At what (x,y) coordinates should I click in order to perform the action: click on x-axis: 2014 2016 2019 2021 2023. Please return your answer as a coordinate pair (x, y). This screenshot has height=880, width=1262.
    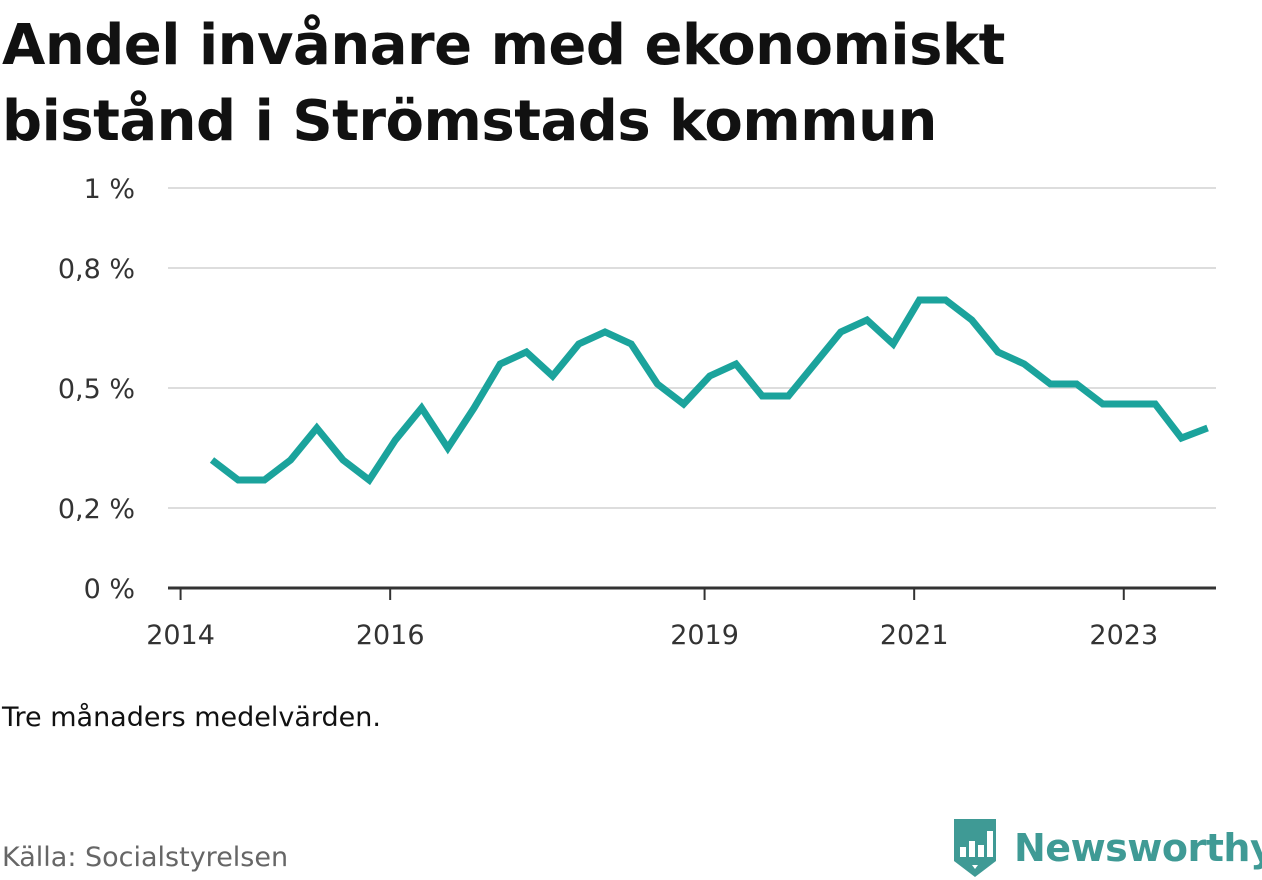
    Looking at the image, I should click on (681, 619).